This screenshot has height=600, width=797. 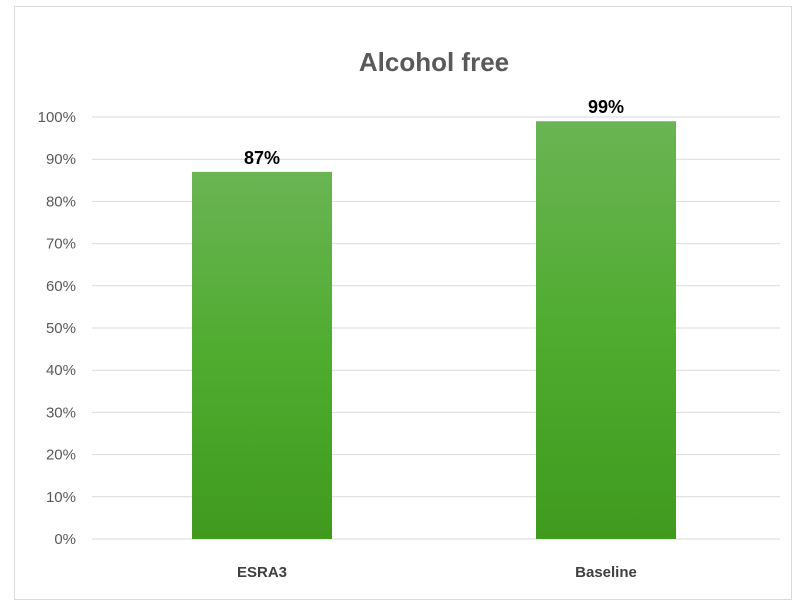 I want to click on y-tick-label: 0%, so click(x=65, y=539).